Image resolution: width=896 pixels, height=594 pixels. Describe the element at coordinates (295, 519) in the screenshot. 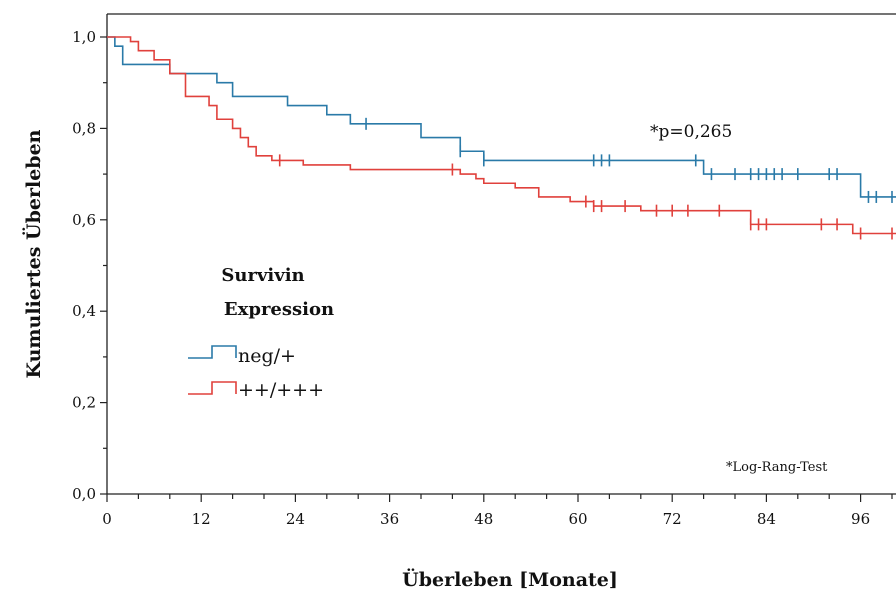

I see `x-tick-label: 24` at that location.